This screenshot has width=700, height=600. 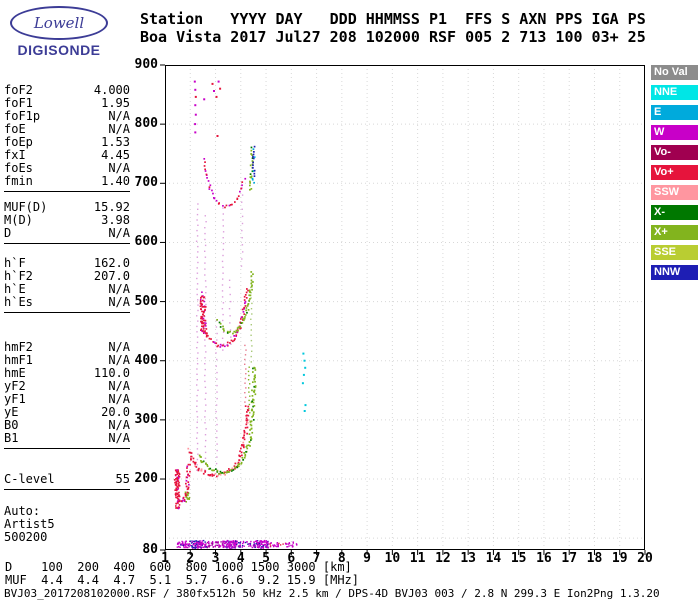 I want to click on param-label: foEp, so click(x=18, y=142).